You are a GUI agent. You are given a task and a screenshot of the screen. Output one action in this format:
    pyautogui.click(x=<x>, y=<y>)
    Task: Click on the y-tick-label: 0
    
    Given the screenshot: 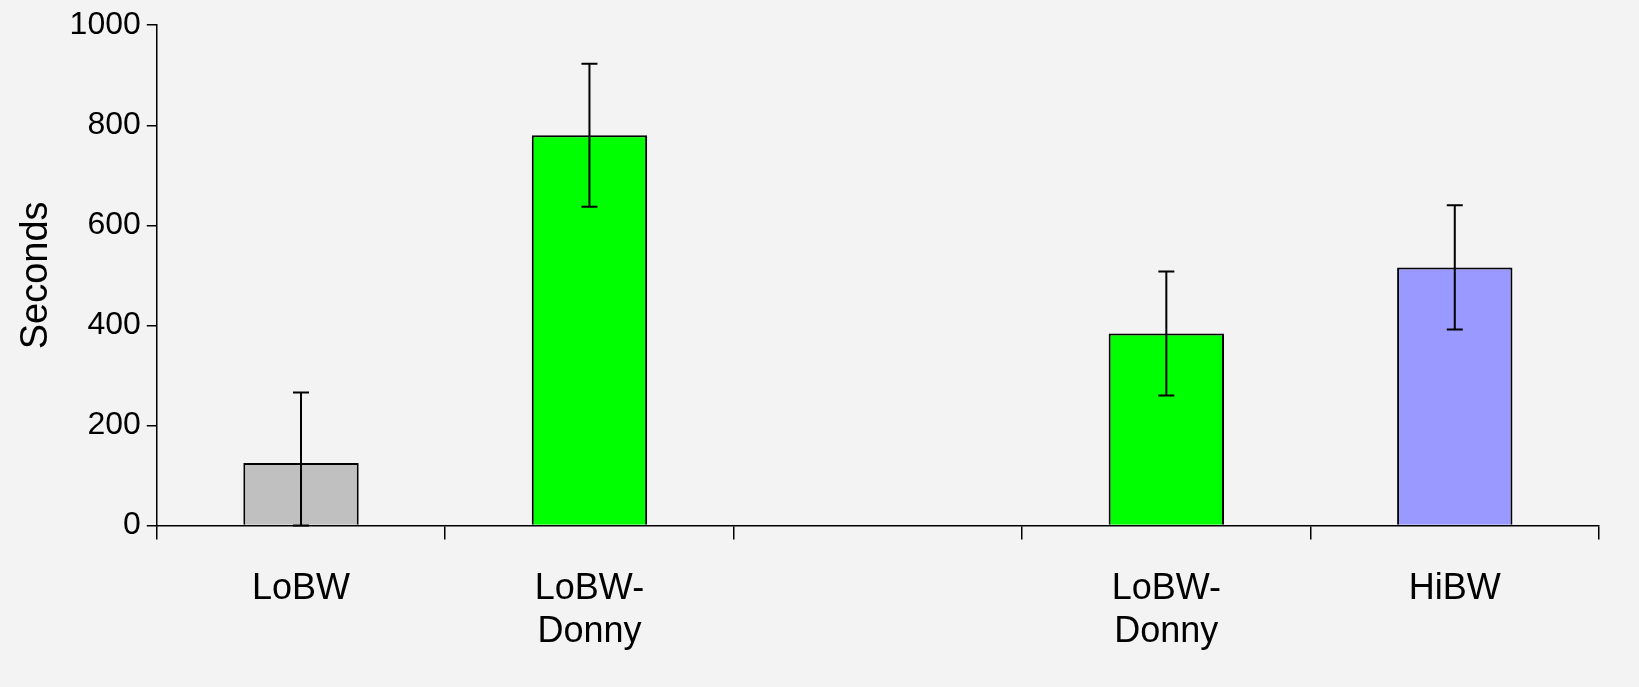 What is the action you would take?
    pyautogui.click(x=131, y=523)
    